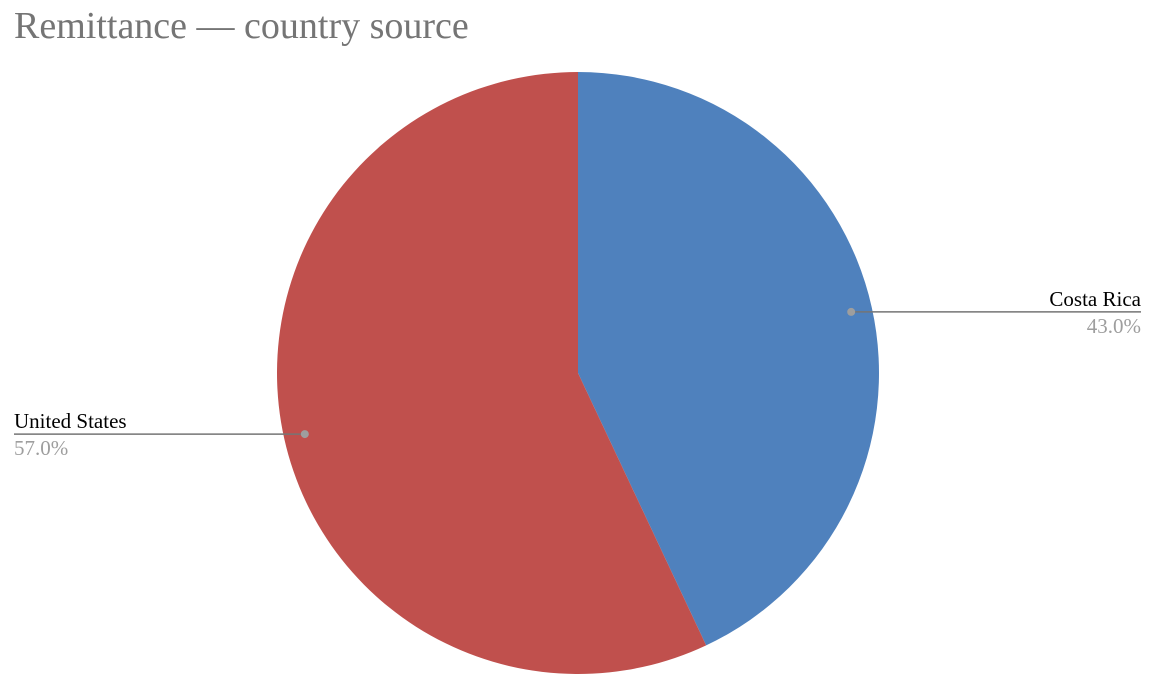 Image resolution: width=1160 pixels, height=682 pixels. What do you see at coordinates (41, 448) in the screenshot?
I see `slice-value-united-states: 57.0%` at bounding box center [41, 448].